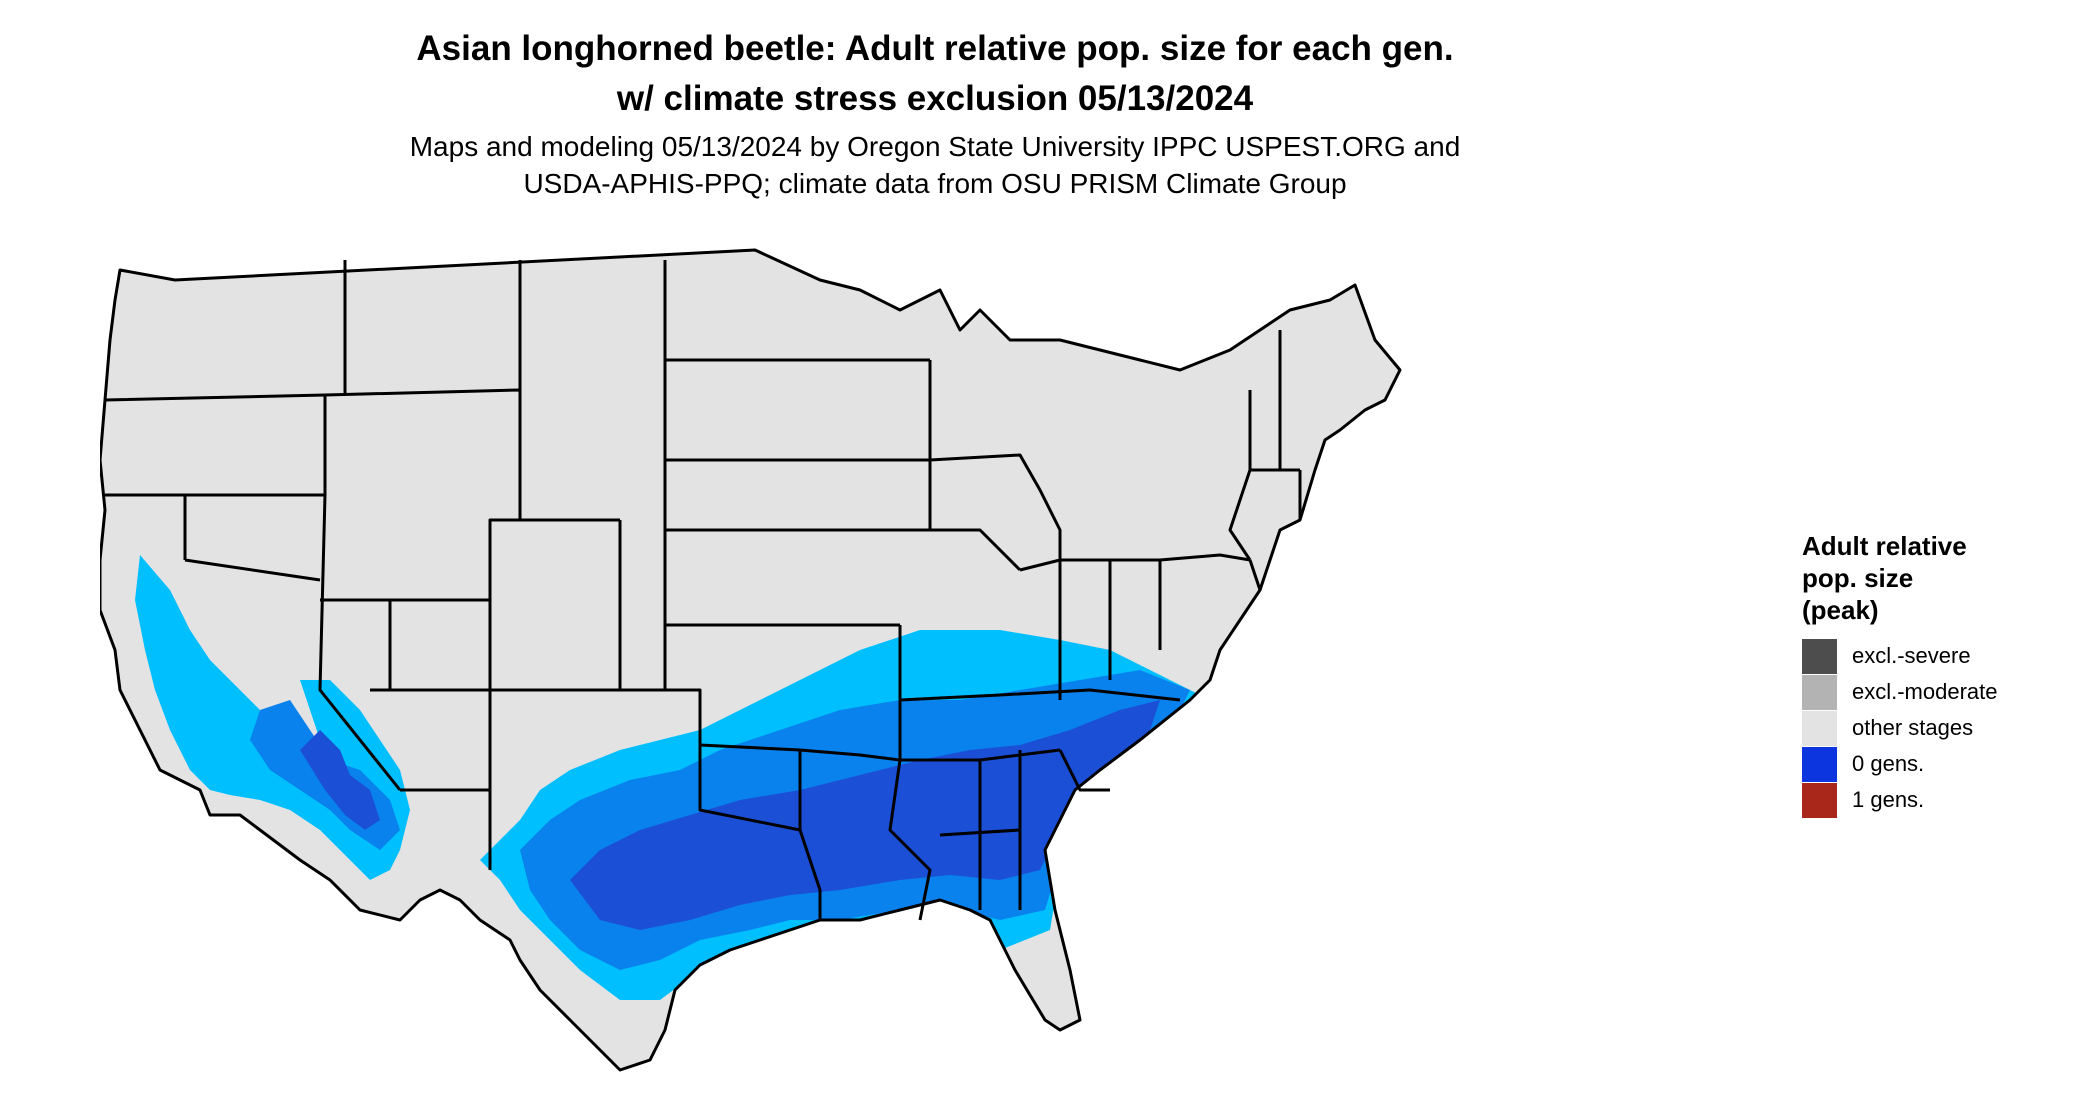  What do you see at coordinates (1922, 578) in the screenshot?
I see `legend-title: Adult relative pop. size (peak)` at bounding box center [1922, 578].